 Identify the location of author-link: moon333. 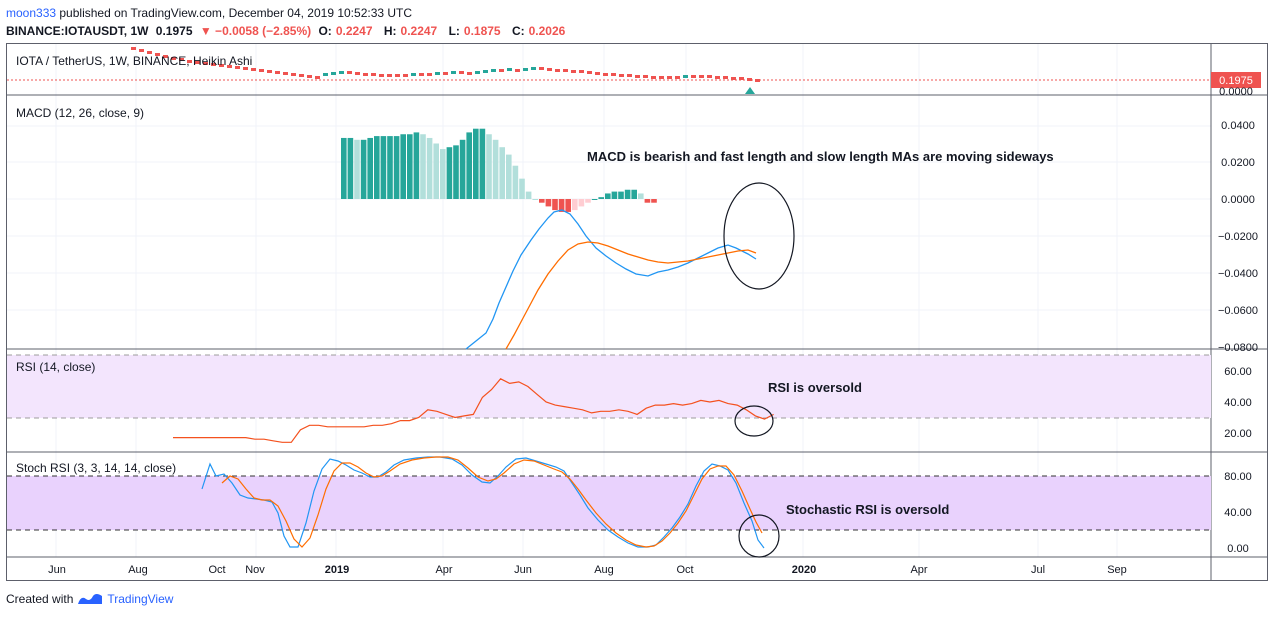
(31, 13).